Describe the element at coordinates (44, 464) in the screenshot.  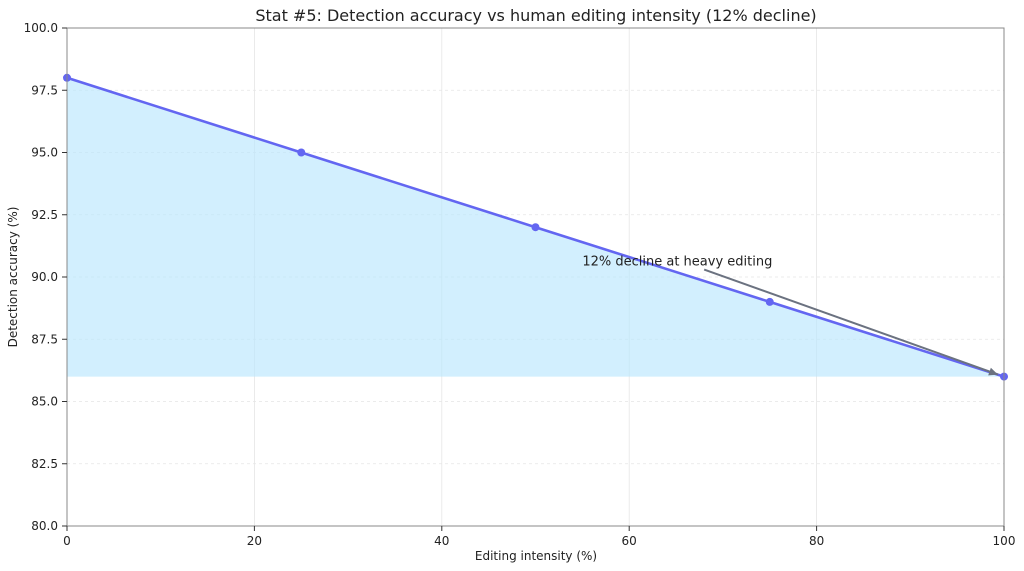
I see `y-tick-label: 82.5` at that location.